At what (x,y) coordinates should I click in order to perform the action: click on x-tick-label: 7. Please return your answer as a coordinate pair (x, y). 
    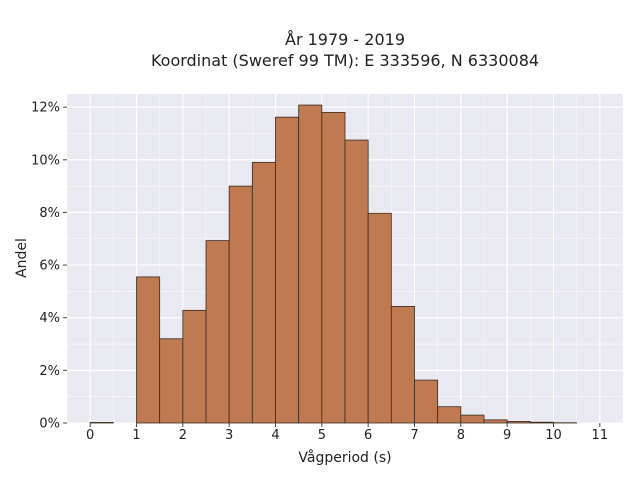
    Looking at the image, I should click on (414, 435).